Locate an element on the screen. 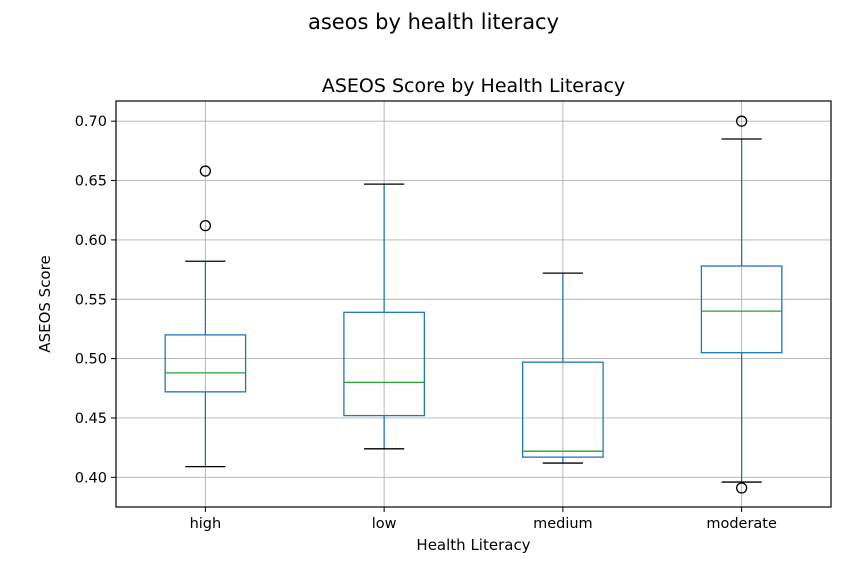 Image resolution: width=867 pixels, height=585 pixels. y-tick-label: 0.50 is located at coordinates (91, 360).